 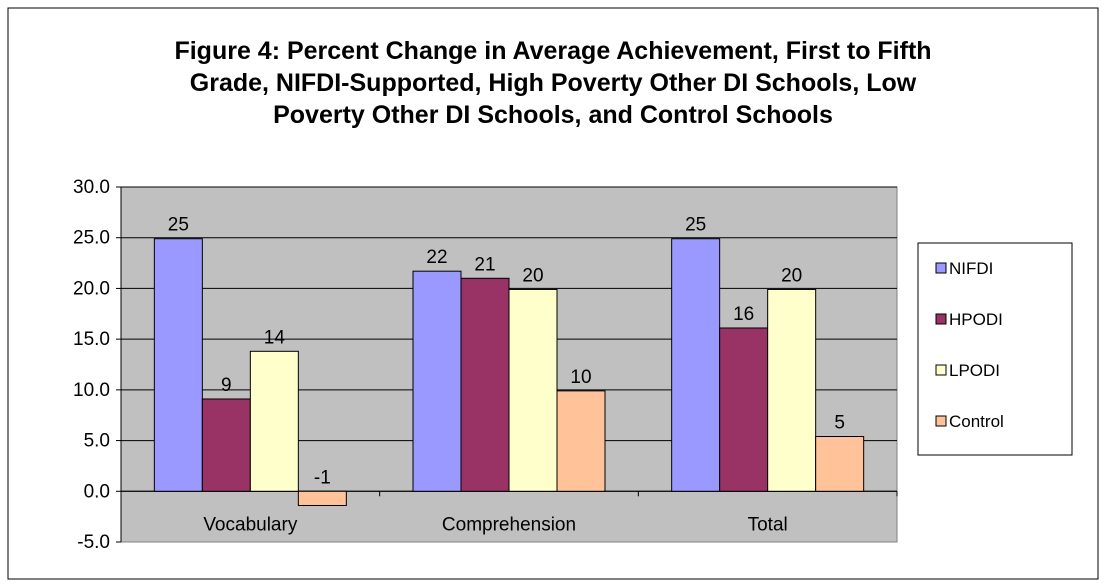 What do you see at coordinates (97, 441) in the screenshot?
I see `y-tick-label: 5.0` at bounding box center [97, 441].